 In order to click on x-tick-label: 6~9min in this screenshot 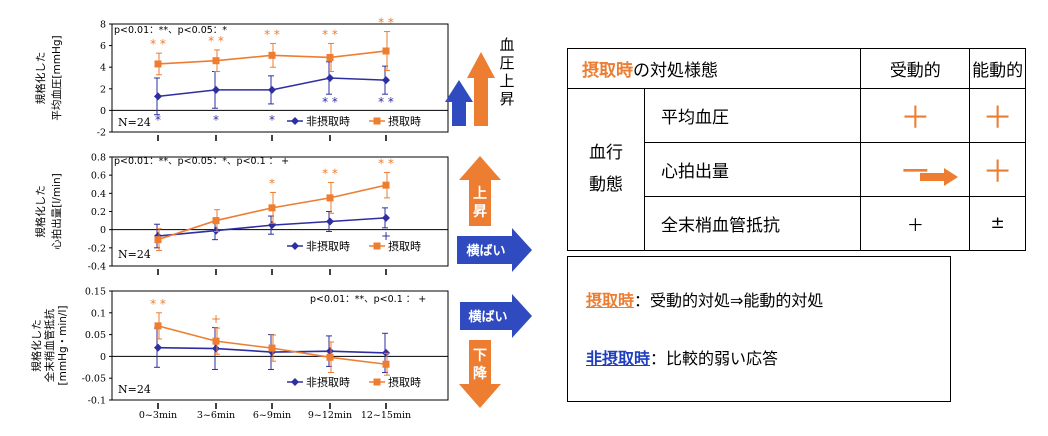, I will do `click(272, 415)`.